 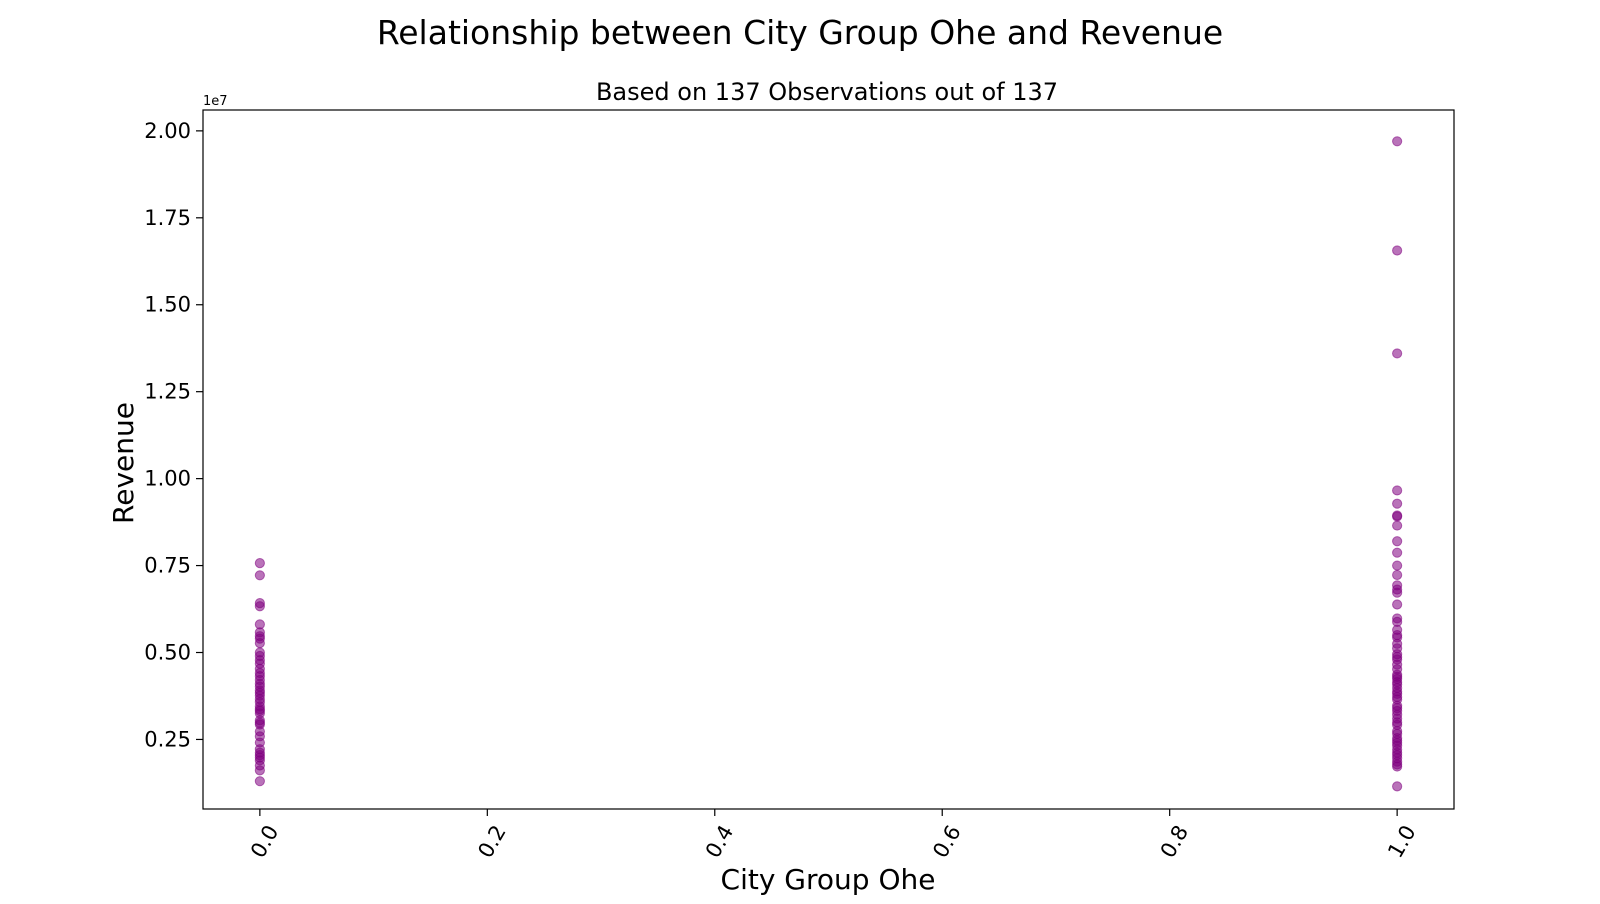 What do you see at coordinates (264, 841) in the screenshot?
I see `x-tick-label: 0.0` at bounding box center [264, 841].